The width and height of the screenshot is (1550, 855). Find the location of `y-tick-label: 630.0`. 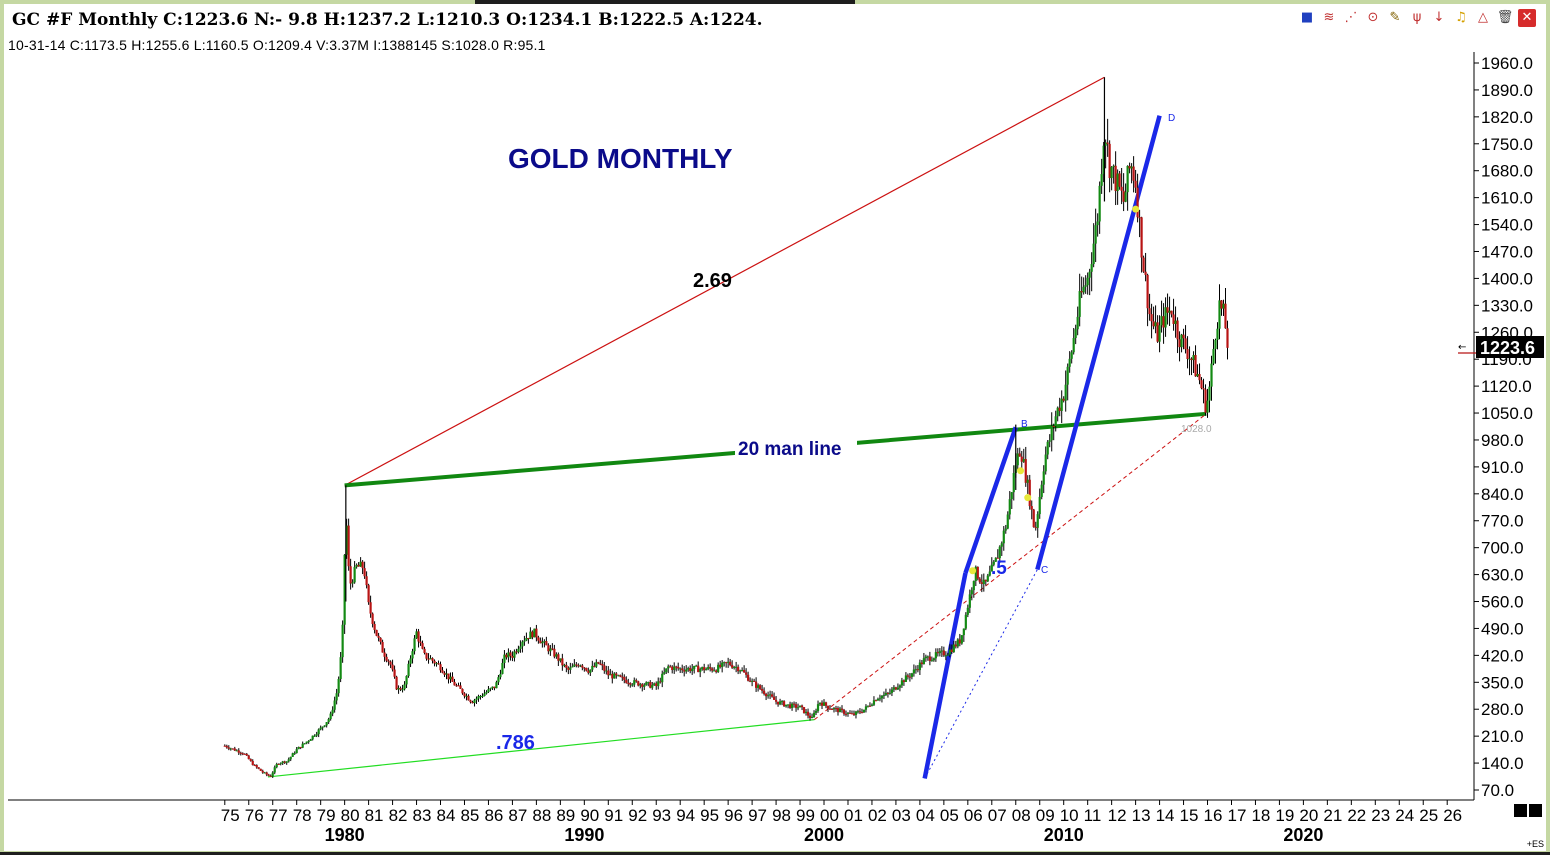

y-tick-label: 630.0 is located at coordinates (1502, 575).